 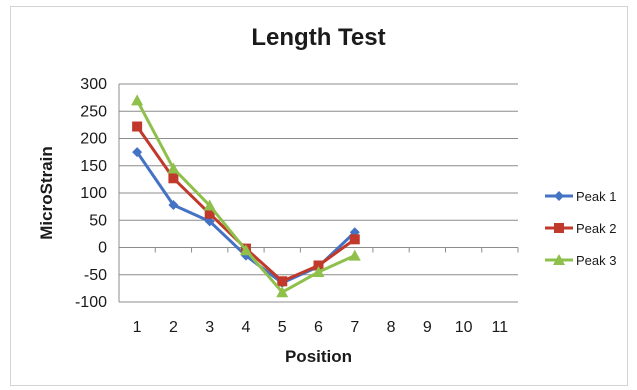 What do you see at coordinates (93, 166) in the screenshot?
I see `y-tick-label: 150` at bounding box center [93, 166].